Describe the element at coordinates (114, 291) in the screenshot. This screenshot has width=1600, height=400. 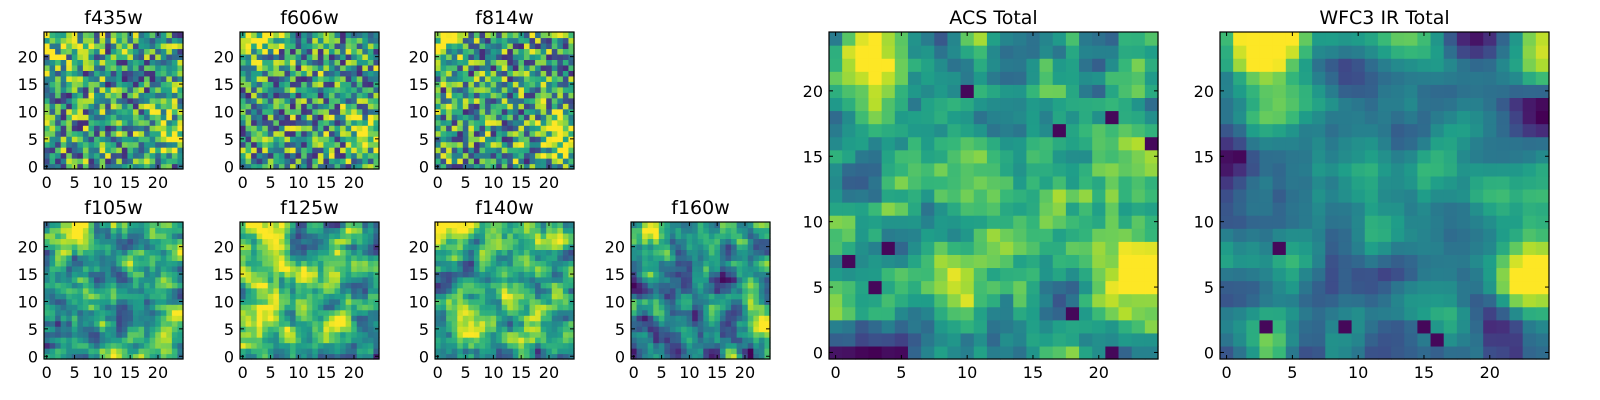
I see `heatmap-cells-f105w` at that location.